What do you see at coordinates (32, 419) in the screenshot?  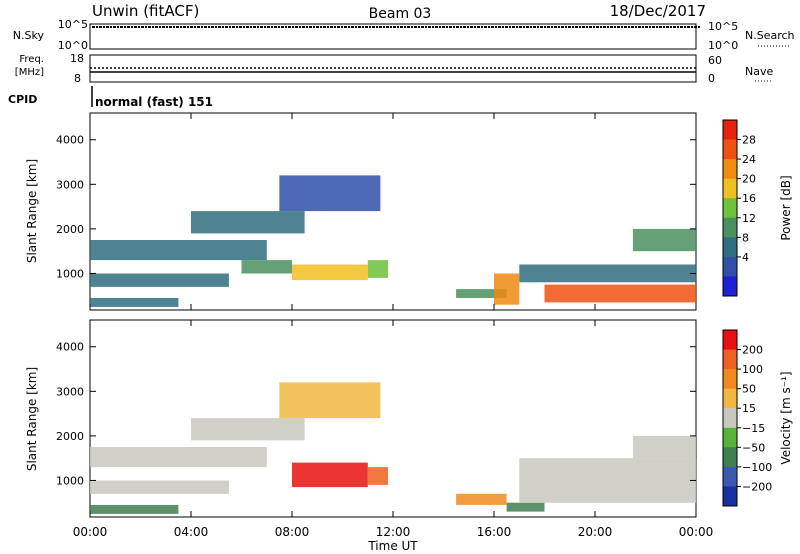 I see `velocity-ylabel: Slant Range [km]` at bounding box center [32, 419].